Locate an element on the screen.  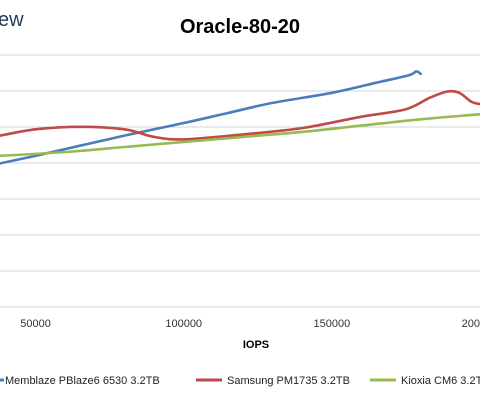
x-tick-label: 150000 is located at coordinates (331, 324).